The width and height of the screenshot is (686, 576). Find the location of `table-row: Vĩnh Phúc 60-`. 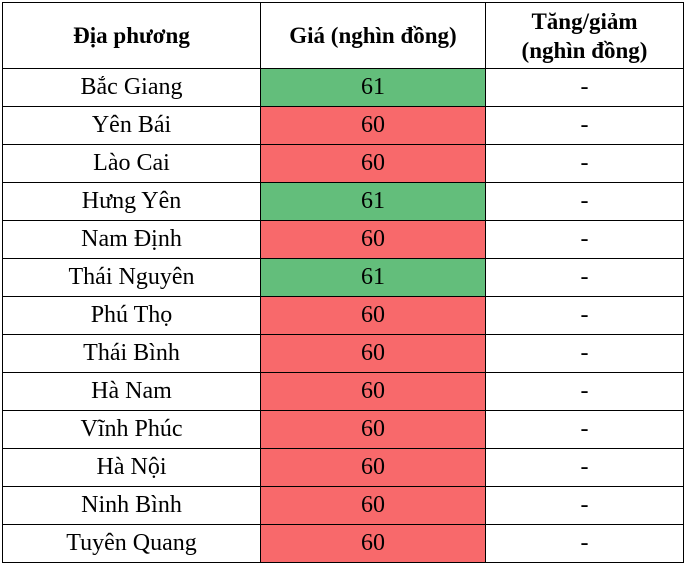

table-row: Vĩnh Phúc 60- is located at coordinates (343, 429).